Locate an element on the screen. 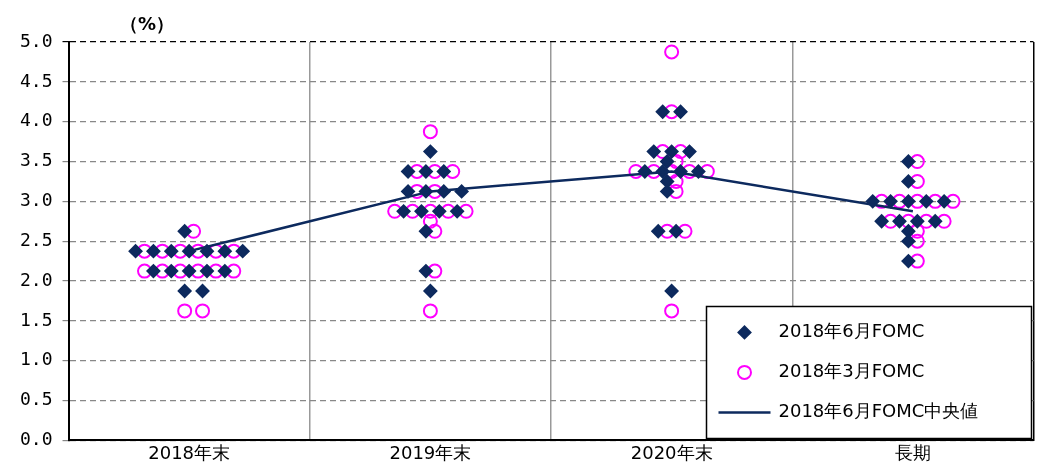 The image size is (1050, 468). y-tick-label: 0.0 is located at coordinates (36, 439).